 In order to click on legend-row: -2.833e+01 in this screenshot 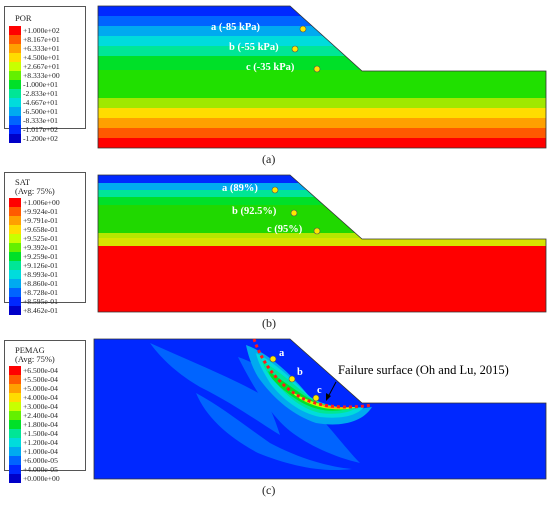, I will do `click(33, 93)`.